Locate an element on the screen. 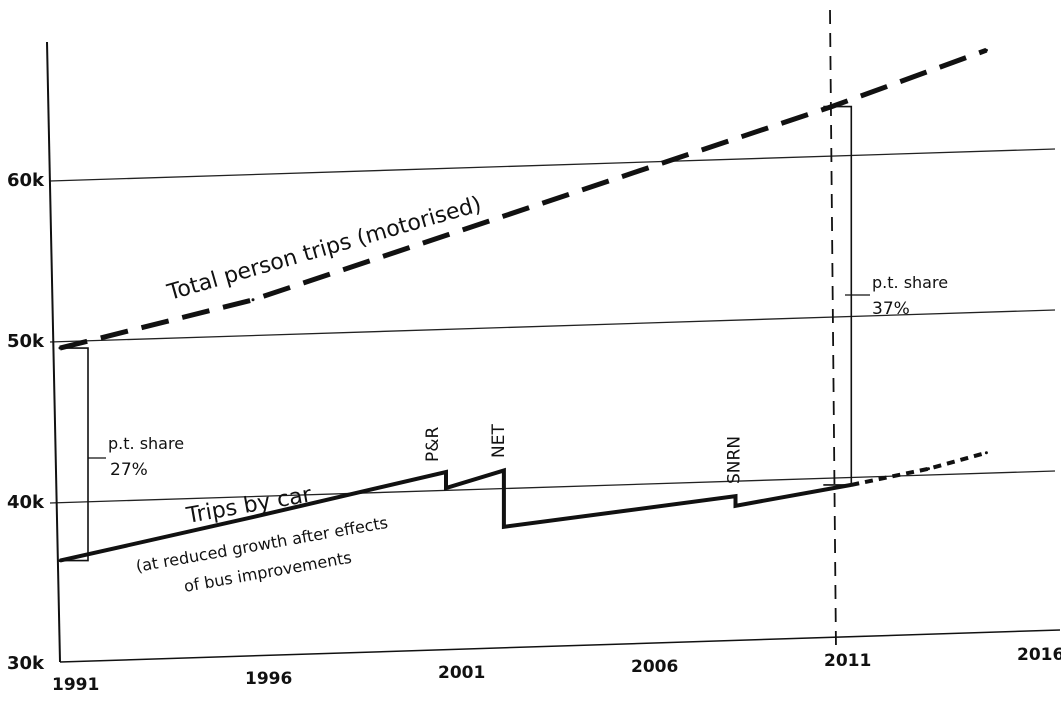  event-label-1: P&R is located at coordinates (433, 444).